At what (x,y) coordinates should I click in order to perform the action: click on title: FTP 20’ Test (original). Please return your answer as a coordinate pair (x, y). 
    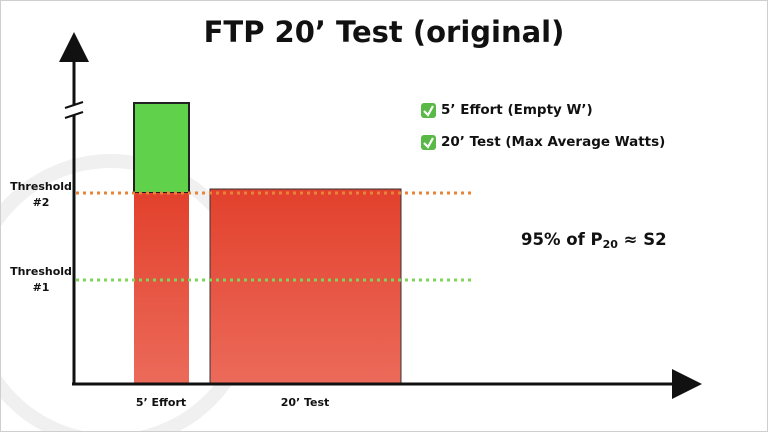
    Looking at the image, I should click on (384, 32).